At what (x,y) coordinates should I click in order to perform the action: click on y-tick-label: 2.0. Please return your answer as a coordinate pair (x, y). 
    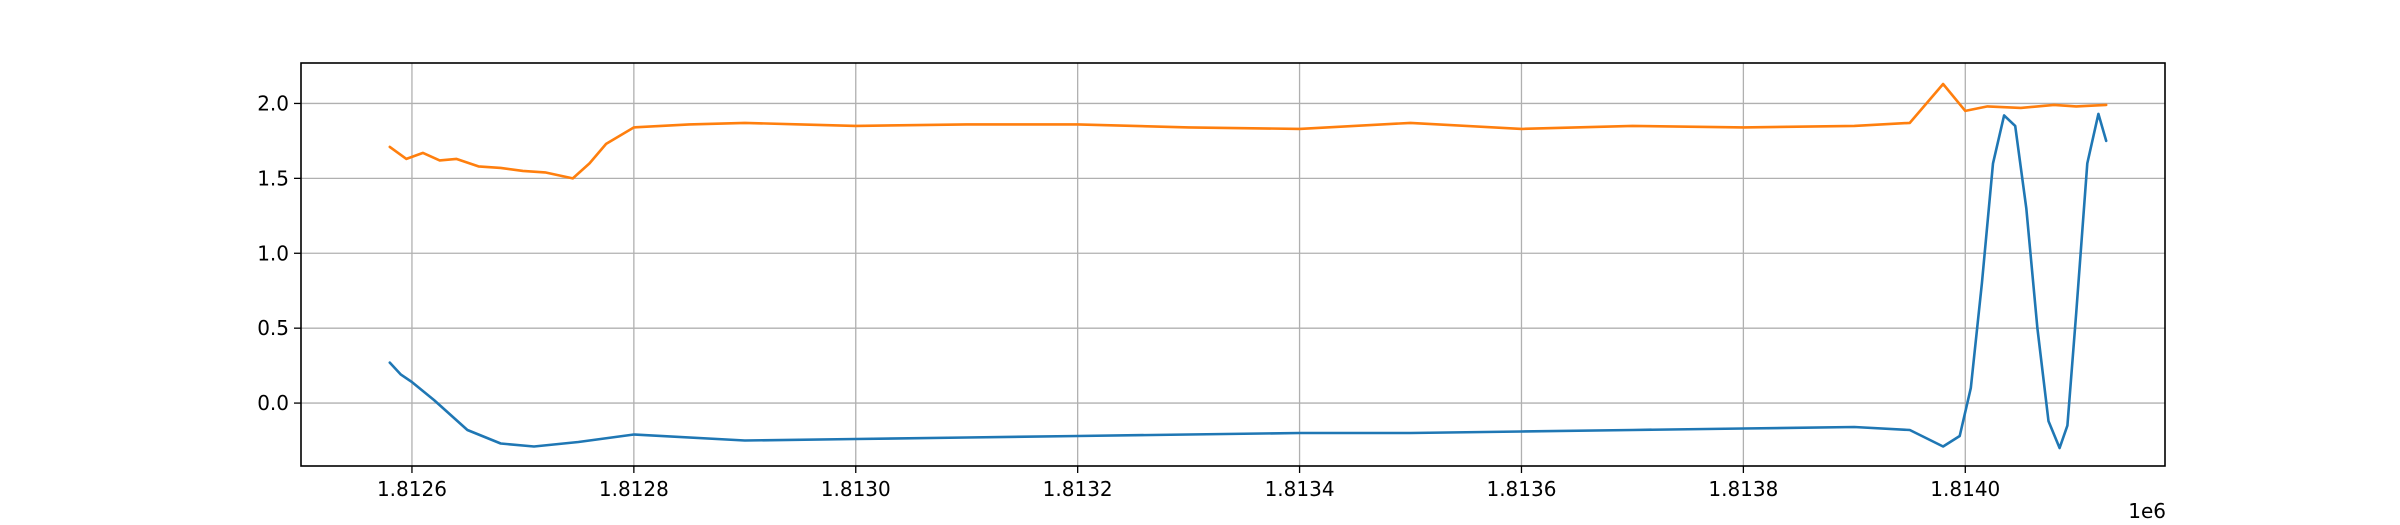
    Looking at the image, I should click on (273, 103).